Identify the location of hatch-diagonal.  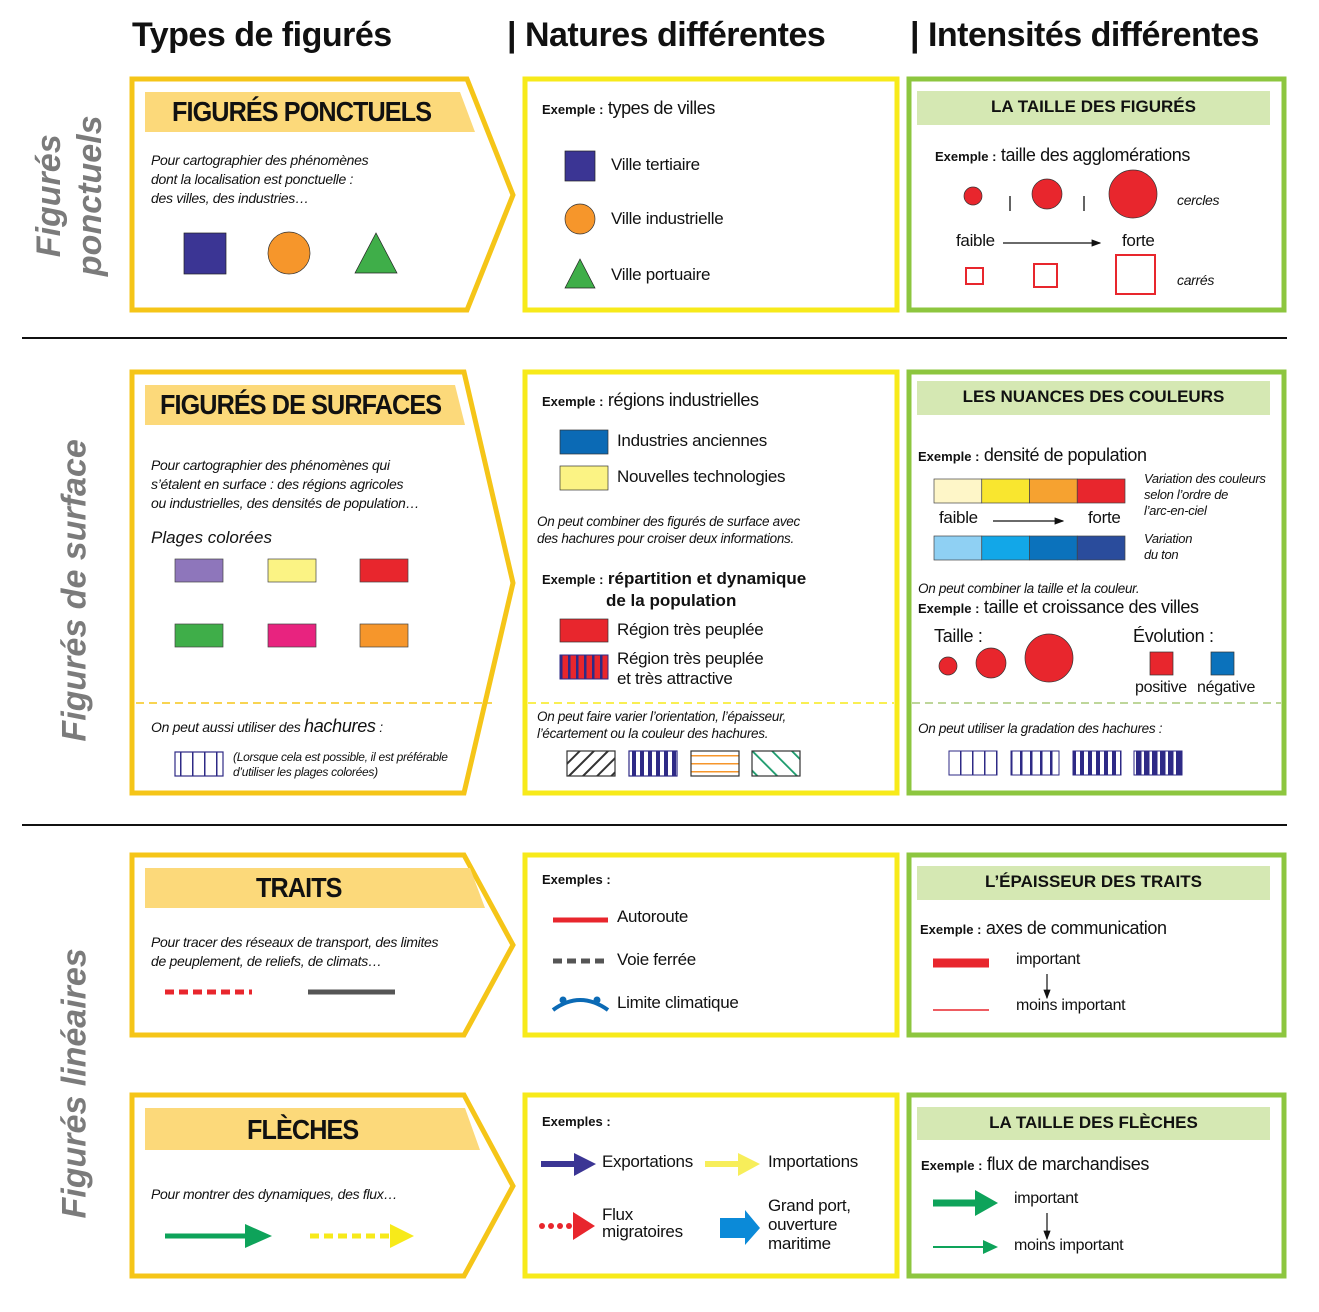
(591, 763).